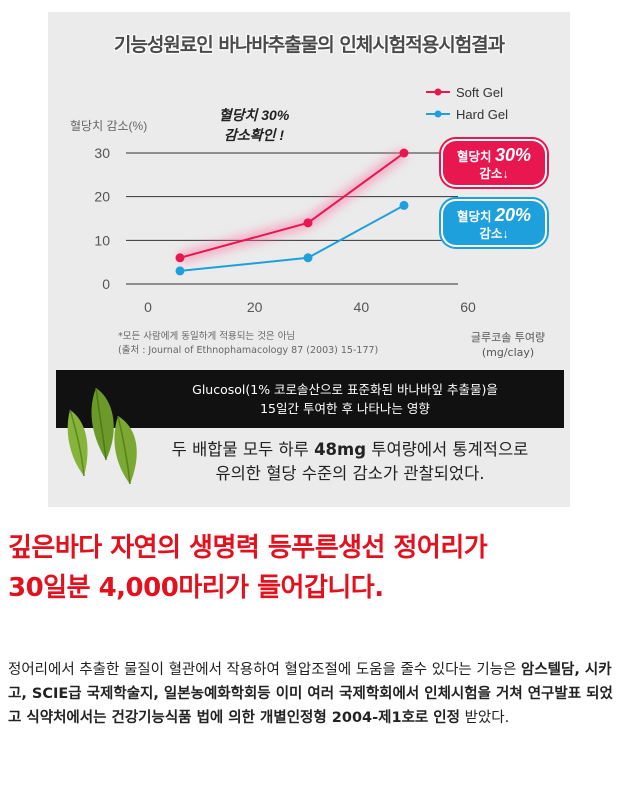 The width and height of the screenshot is (632, 790). What do you see at coordinates (508, 345) in the screenshot?
I see `x-axis-label: 글루코솔 투여량 (mg/clay)` at bounding box center [508, 345].